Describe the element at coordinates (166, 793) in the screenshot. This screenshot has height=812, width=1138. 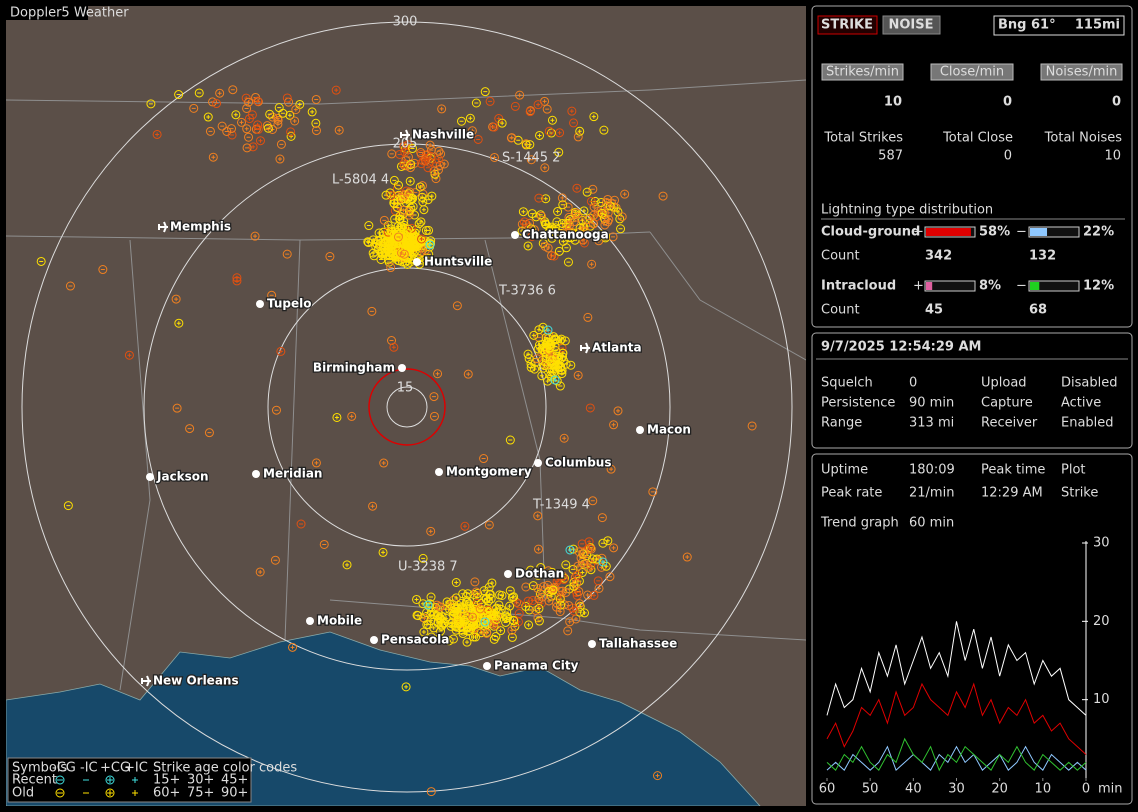
I see `label: 60+` at that location.